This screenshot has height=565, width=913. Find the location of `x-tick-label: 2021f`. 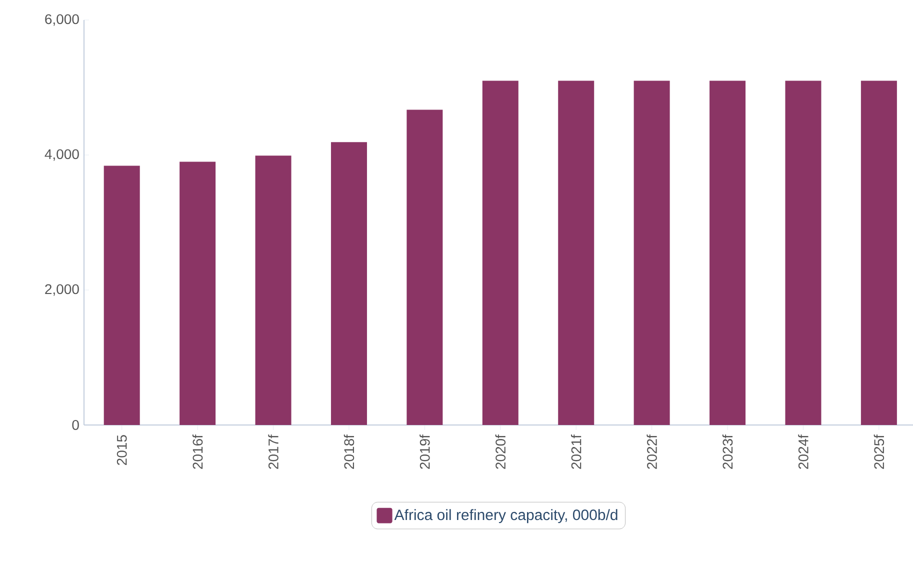

x-tick-label: 2021f is located at coordinates (576, 451).